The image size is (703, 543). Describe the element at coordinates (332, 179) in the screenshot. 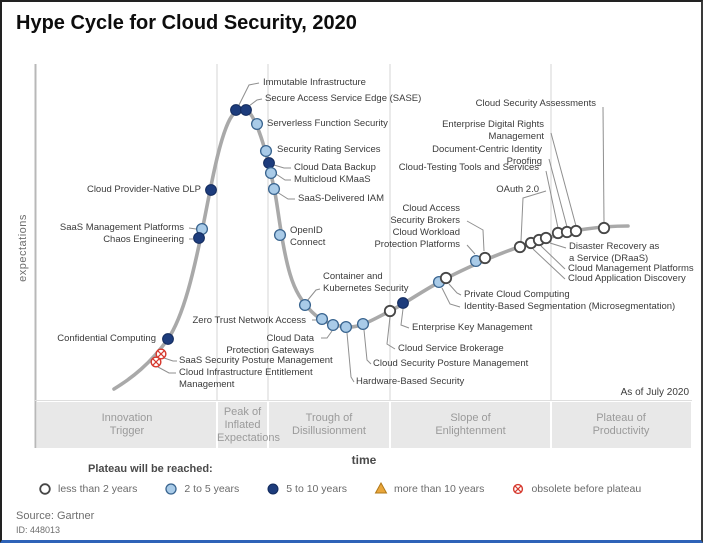

I see `point-label-multicloud-kmaas: Multicloud KMaaS` at that location.